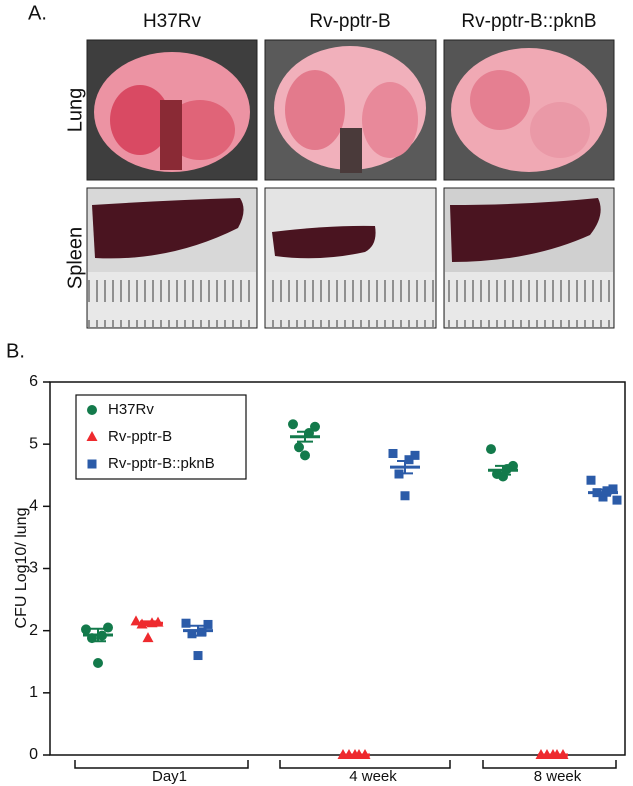 The height and width of the screenshot is (786, 633). Describe the element at coordinates (169, 776) in the screenshot. I see `x-tick-label: Day1` at that location.